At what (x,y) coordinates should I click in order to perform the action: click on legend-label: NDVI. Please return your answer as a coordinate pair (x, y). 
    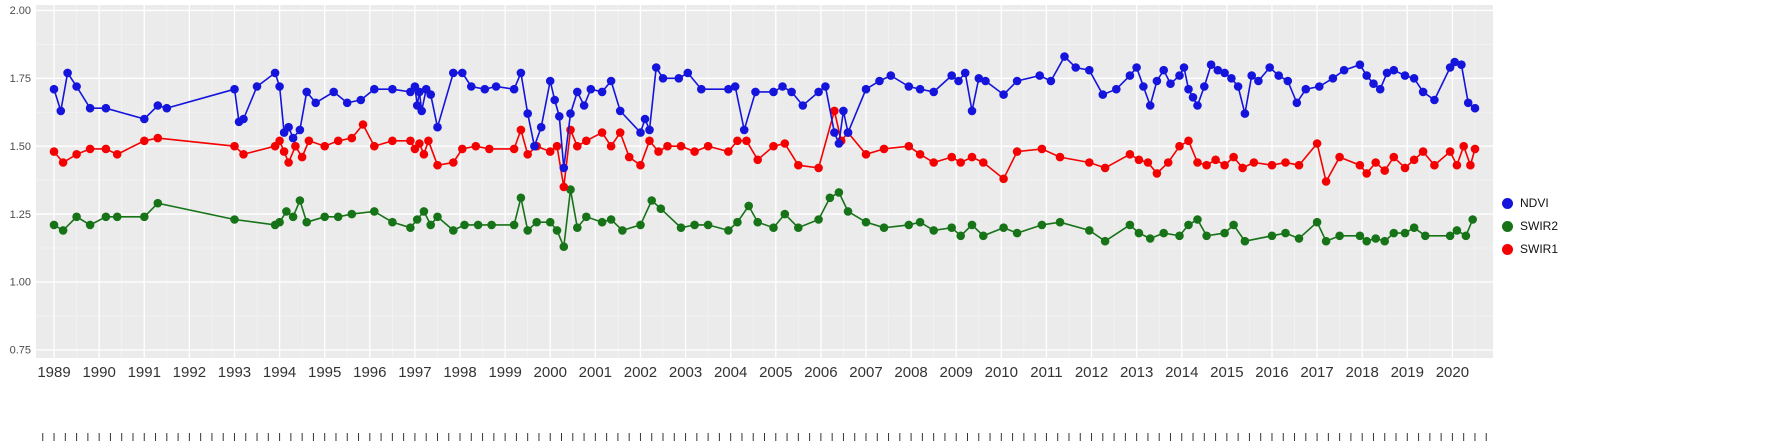
    Looking at the image, I should click on (1534, 203).